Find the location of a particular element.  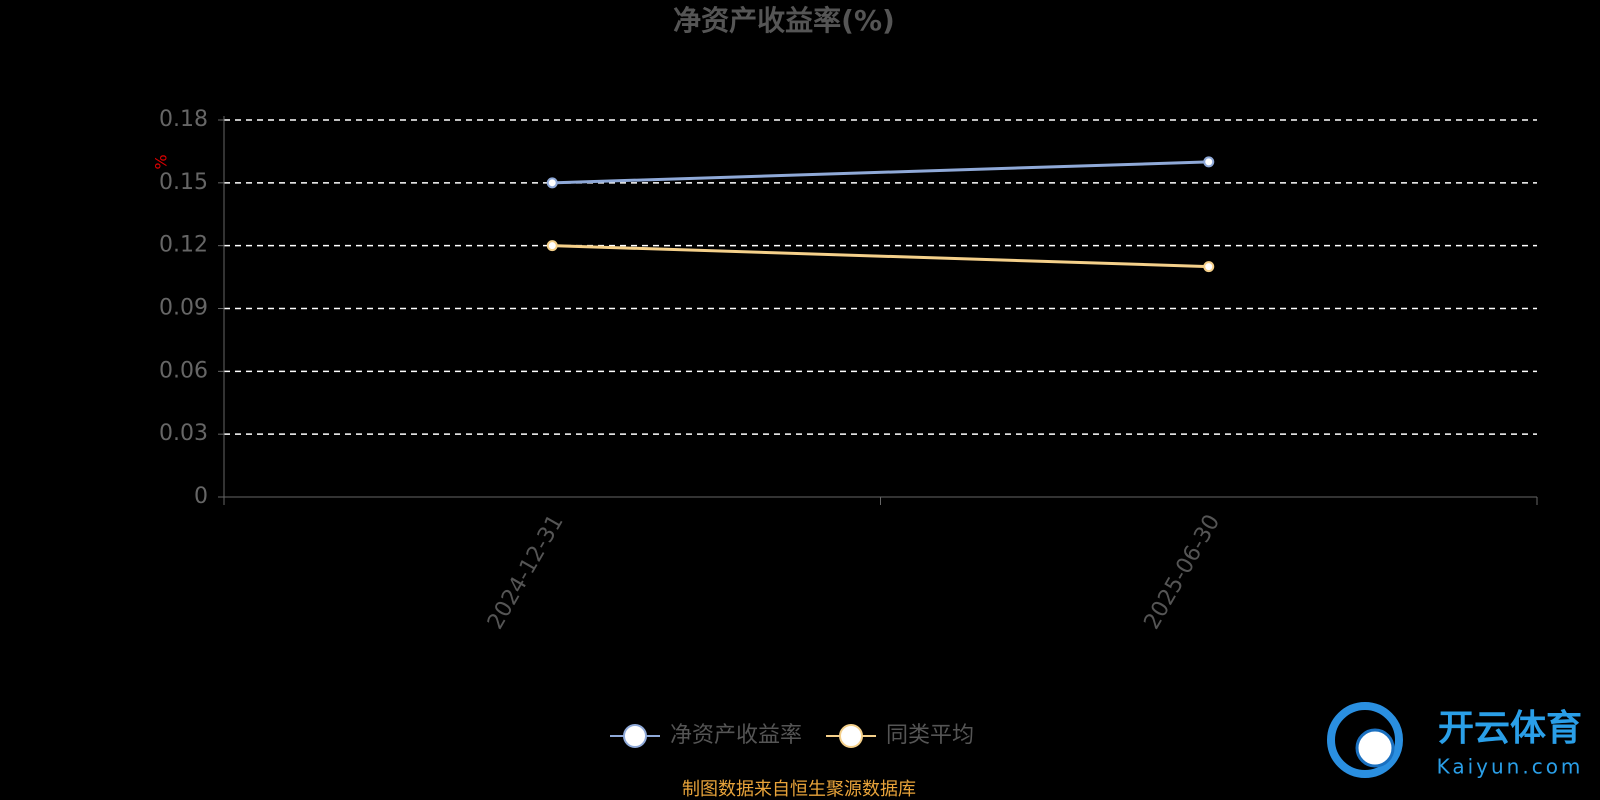

x-tick-label: 2024-12-31 is located at coordinates (526, 572).